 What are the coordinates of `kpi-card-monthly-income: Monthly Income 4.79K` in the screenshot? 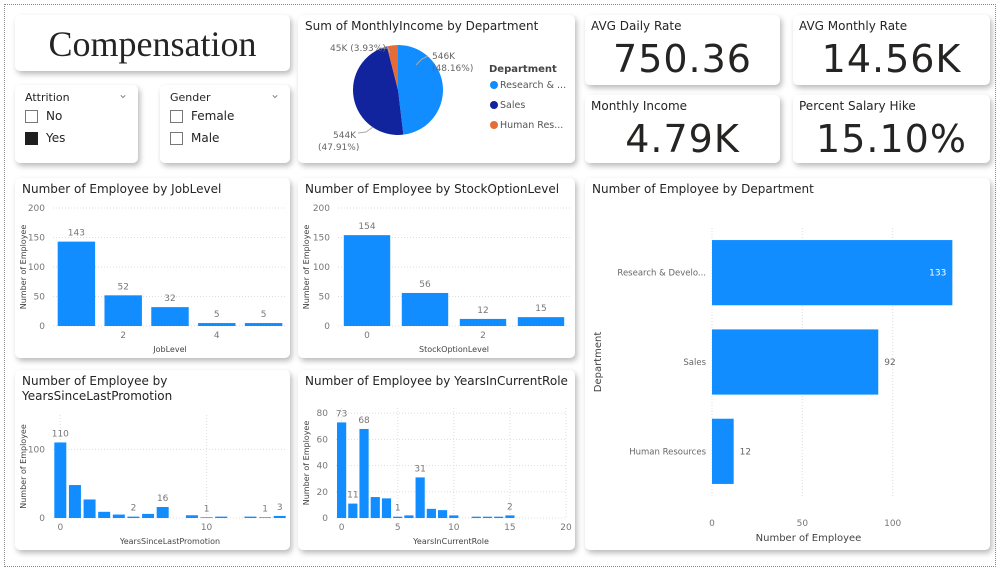 It's located at (682, 129).